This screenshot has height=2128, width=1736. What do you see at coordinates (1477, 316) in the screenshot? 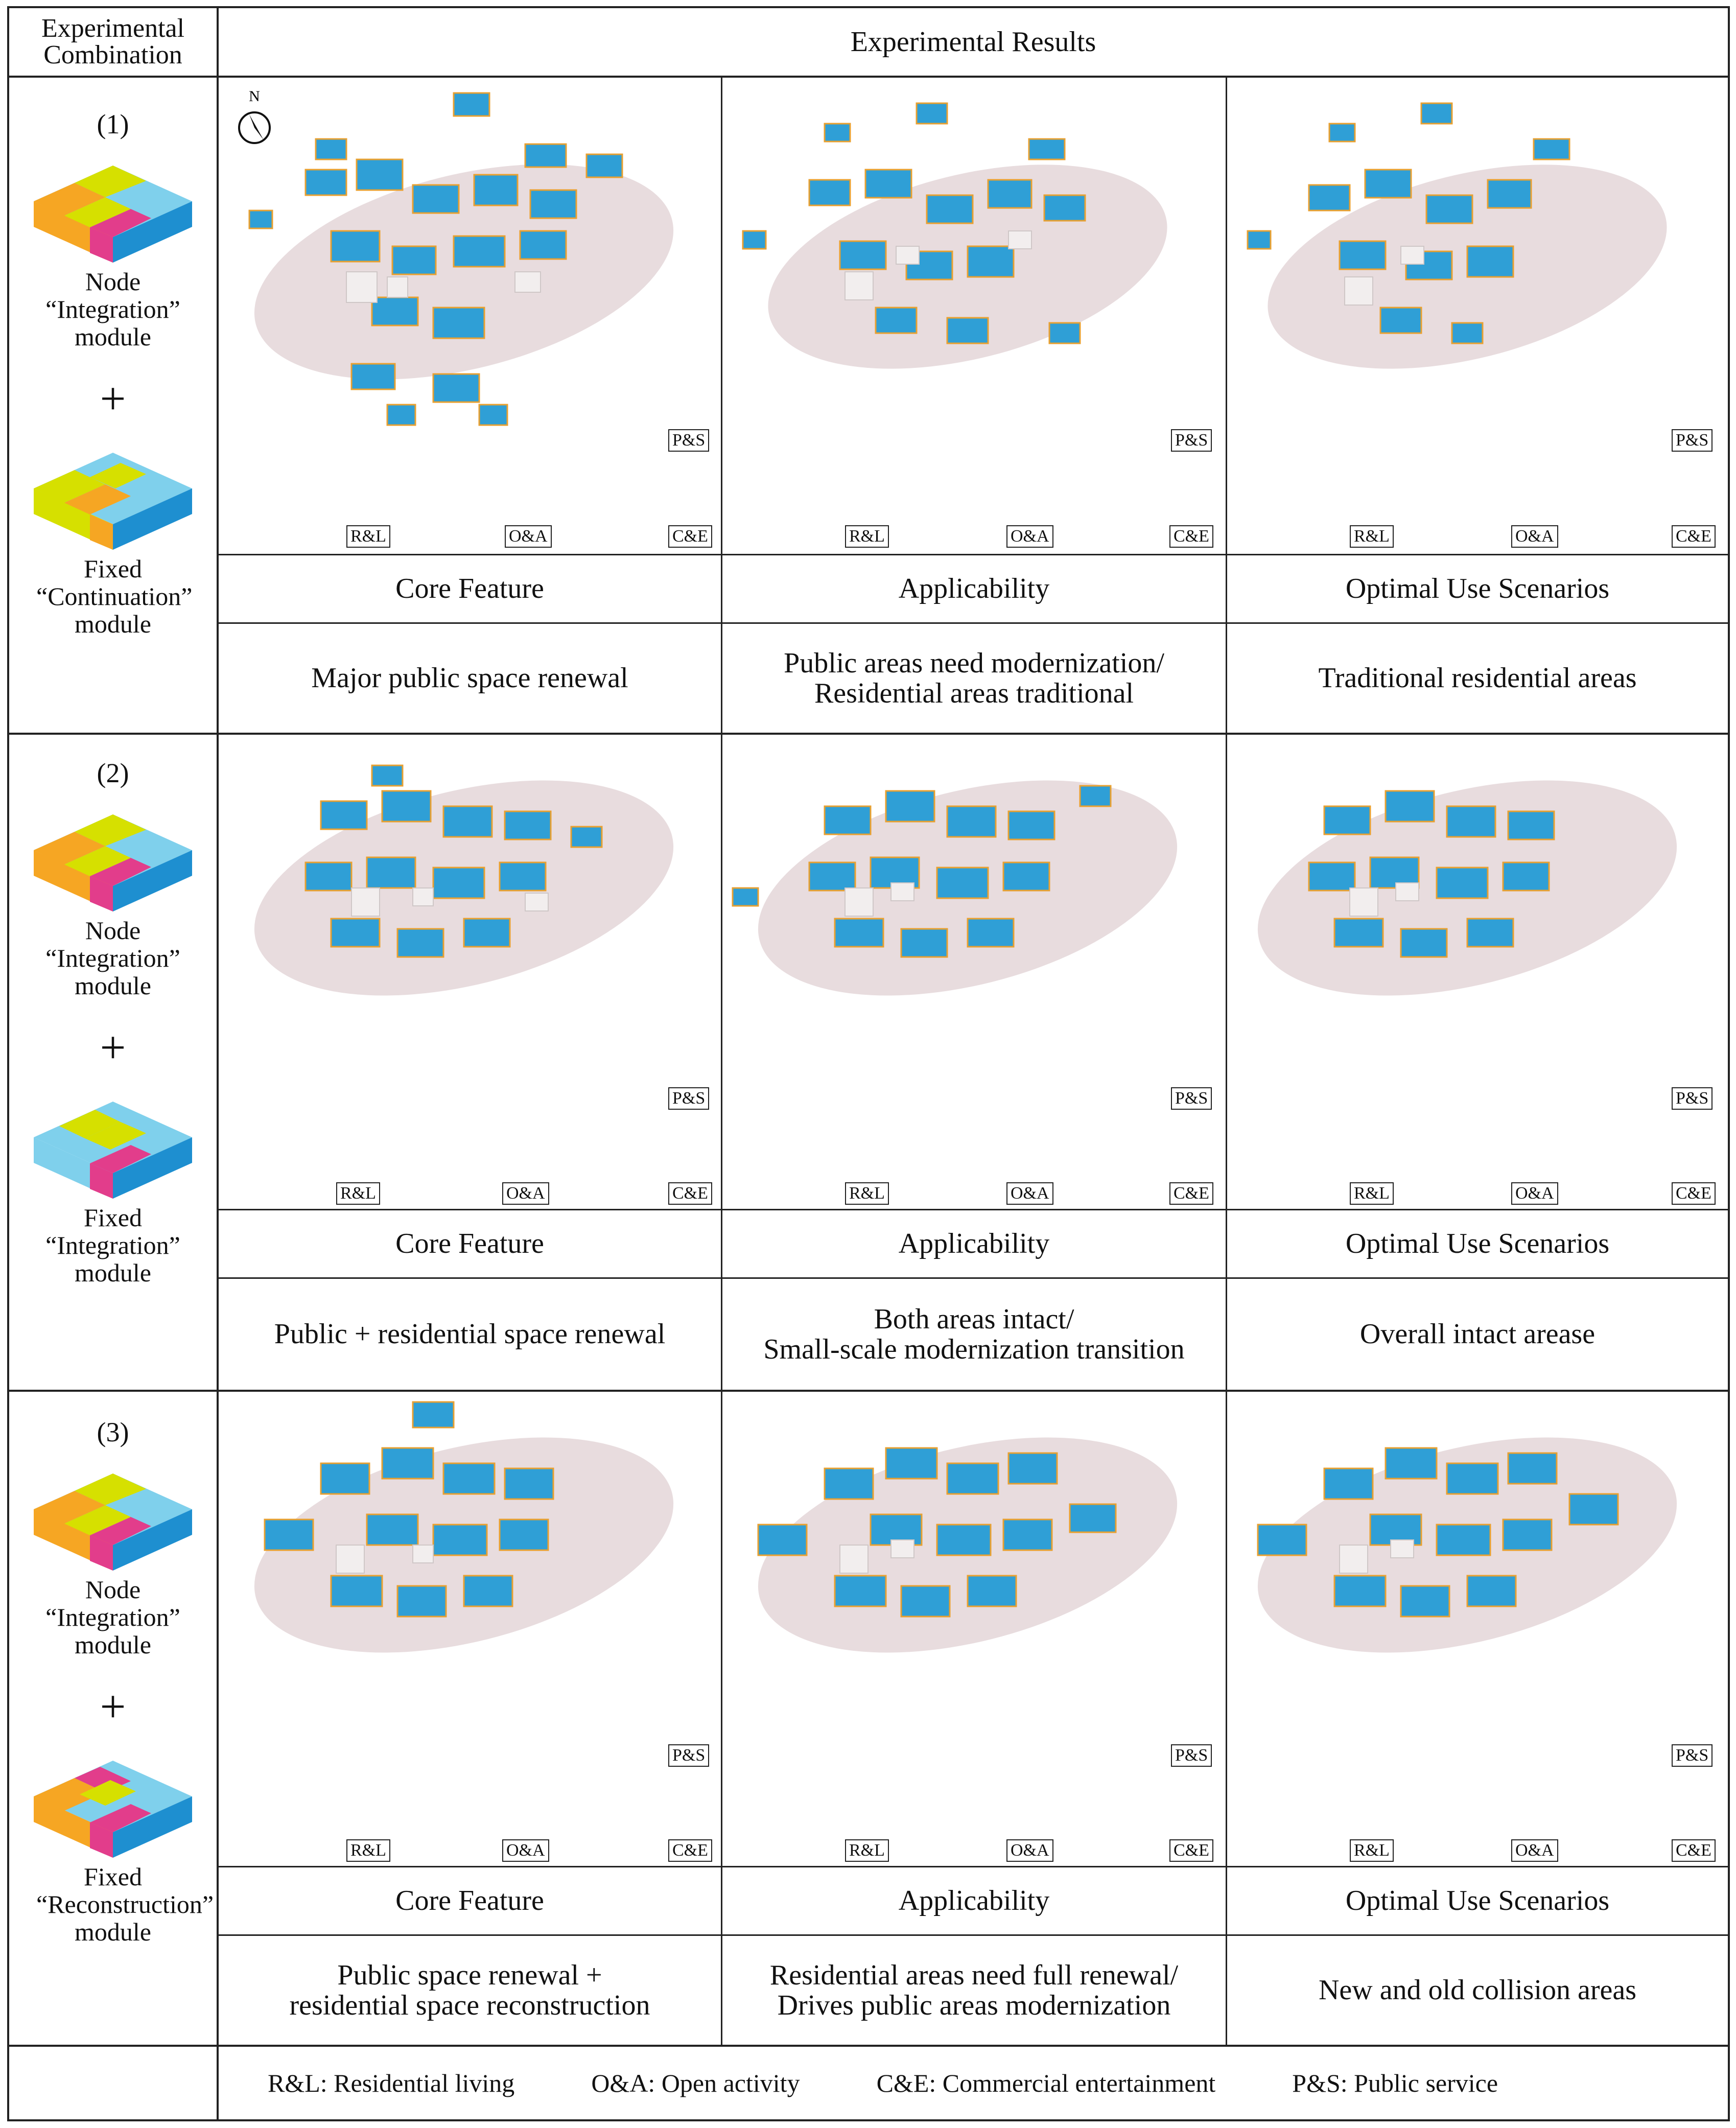
I see `row1-map-3: P&S R&L O&A C&E` at bounding box center [1477, 316].